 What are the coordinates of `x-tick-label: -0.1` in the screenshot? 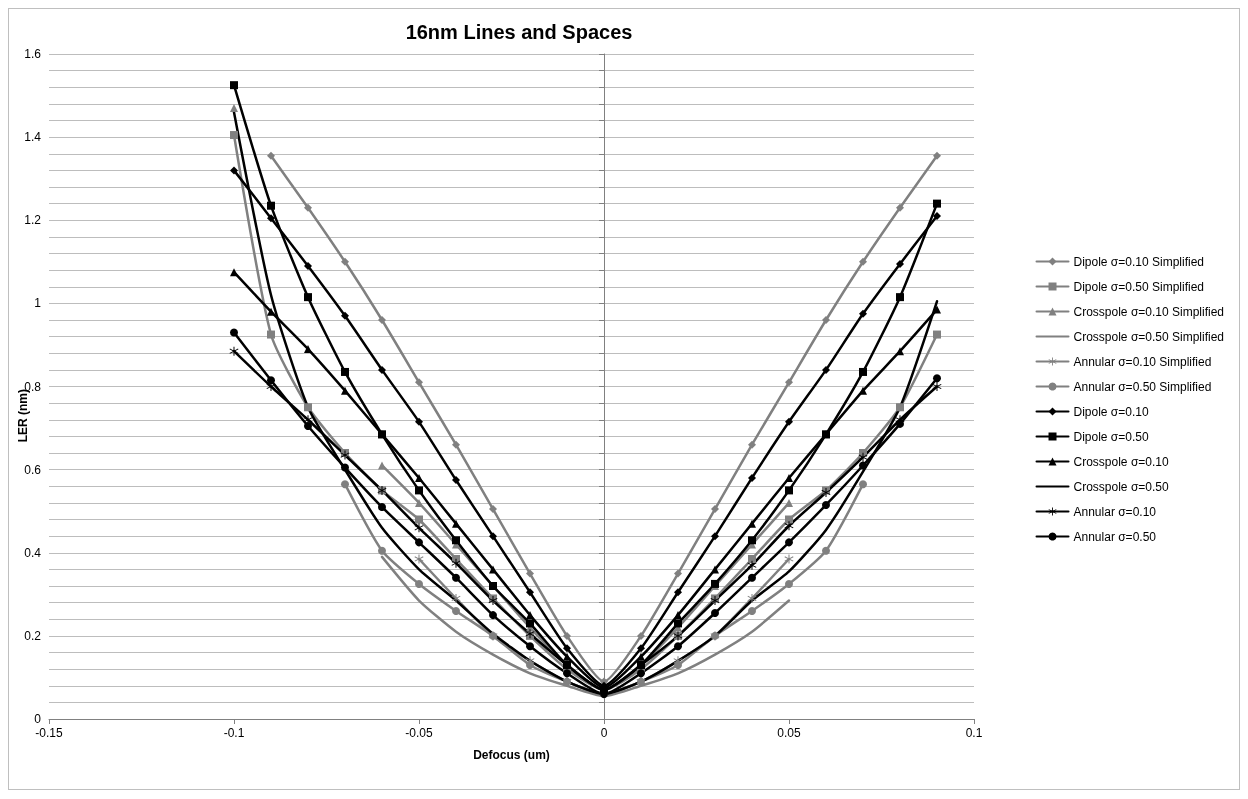 It's located at (234, 733).